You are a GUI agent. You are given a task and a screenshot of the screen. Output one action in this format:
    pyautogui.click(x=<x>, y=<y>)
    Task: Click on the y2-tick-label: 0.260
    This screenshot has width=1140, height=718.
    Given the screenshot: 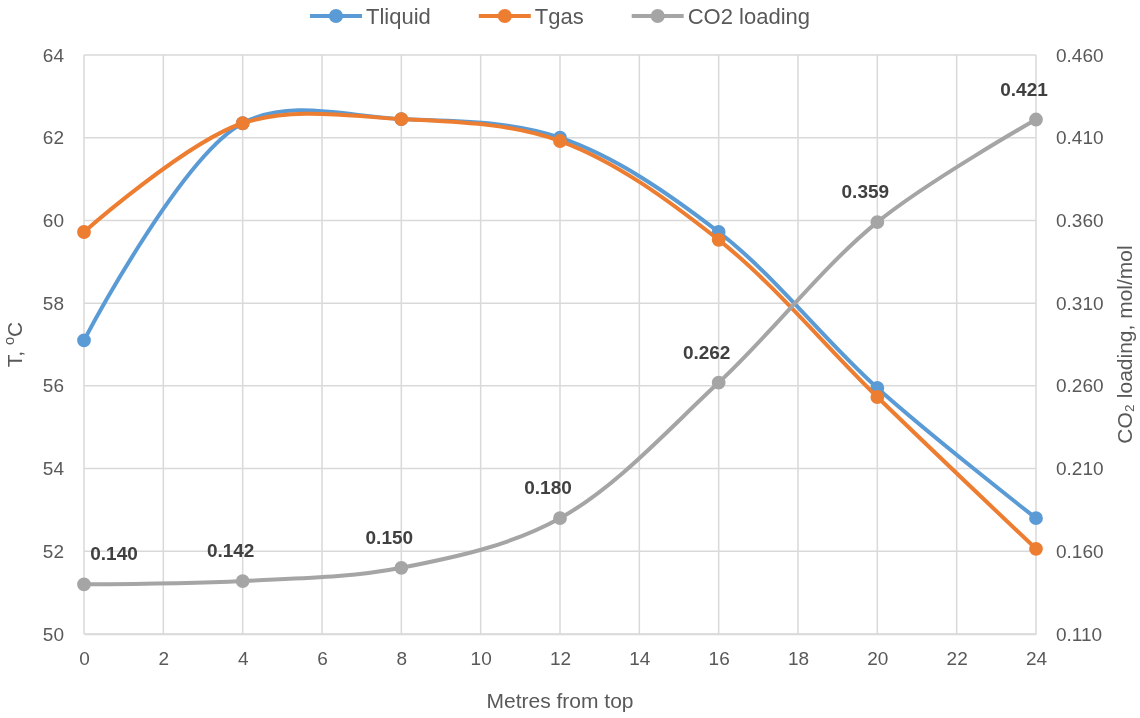 What is the action you would take?
    pyautogui.click(x=1080, y=386)
    